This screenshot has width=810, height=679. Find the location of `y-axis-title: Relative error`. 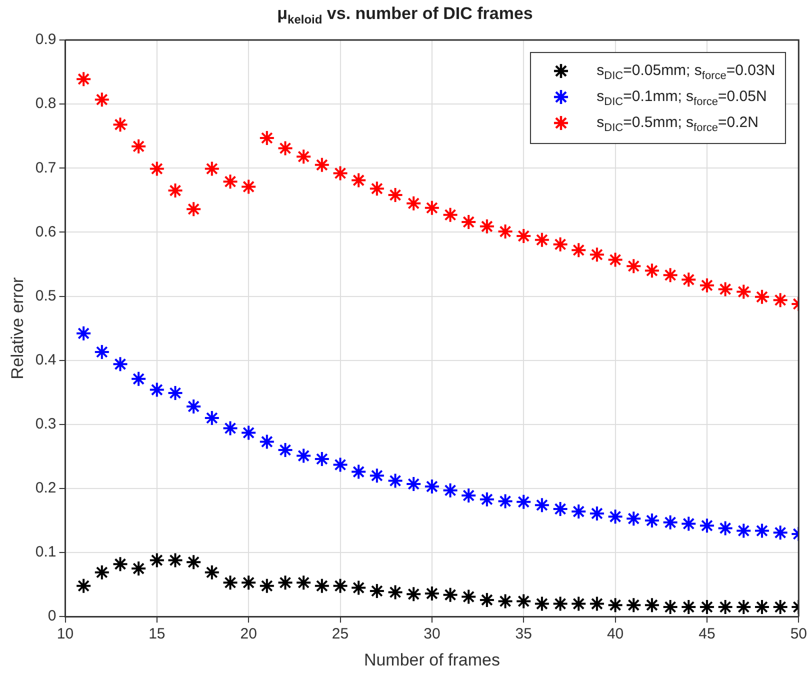

y-axis-title: Relative error is located at coordinates (17, 328).